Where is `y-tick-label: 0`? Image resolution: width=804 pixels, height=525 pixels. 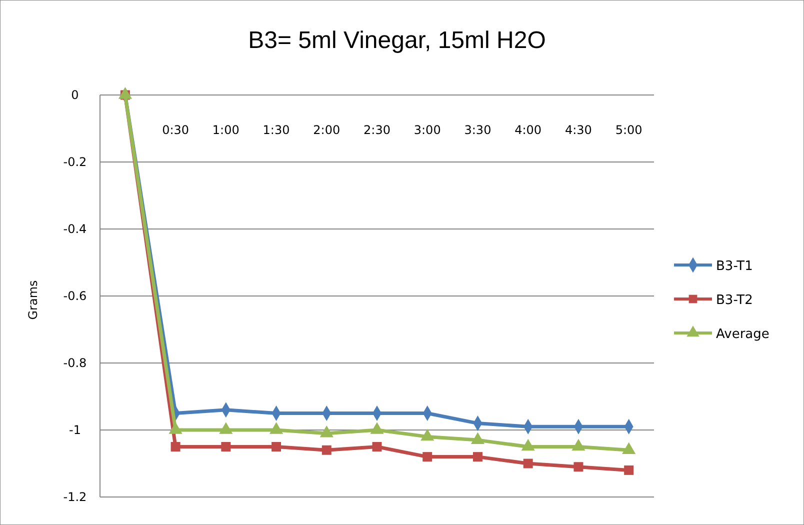
y-tick-label: 0 is located at coordinates (75, 95).